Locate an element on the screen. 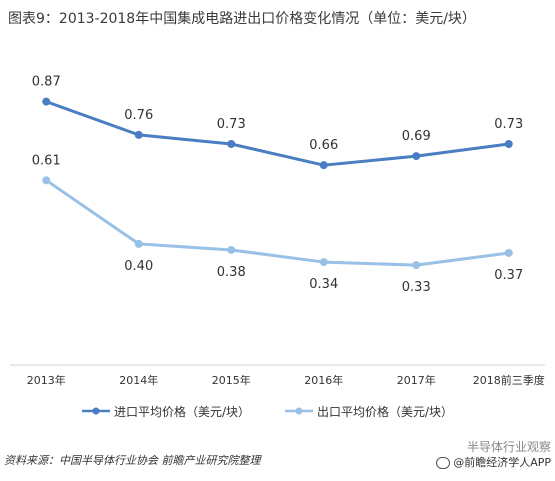 The width and height of the screenshot is (555, 481). watermark-app: @前瞻经济学人APP is located at coordinates (476, 462).